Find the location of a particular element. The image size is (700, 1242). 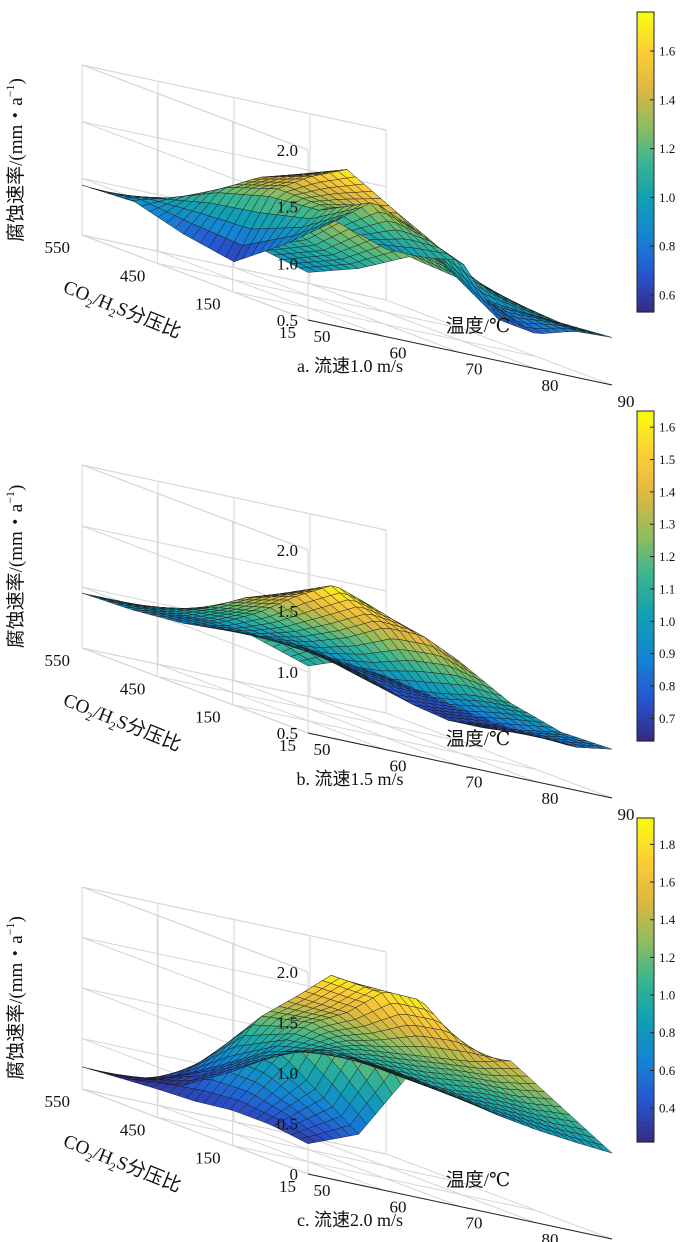

colorbar-tick-label: 1.2 is located at coordinates (667, 957).